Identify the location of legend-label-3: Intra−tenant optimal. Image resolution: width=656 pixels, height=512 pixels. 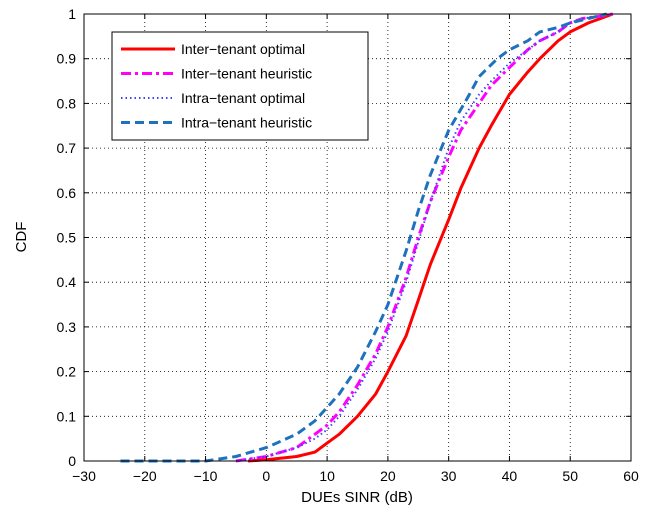
(243, 98).